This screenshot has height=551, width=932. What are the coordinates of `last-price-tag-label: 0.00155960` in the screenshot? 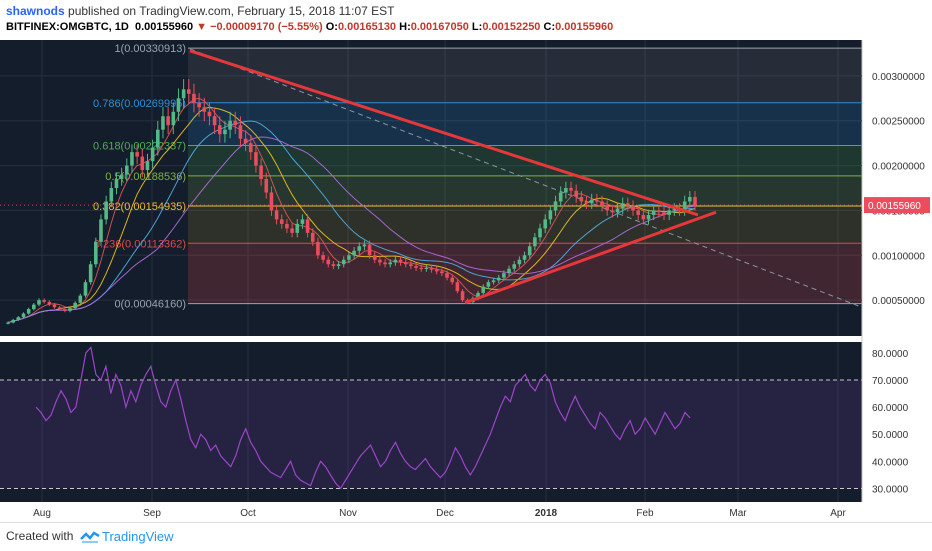 It's located at (894, 206).